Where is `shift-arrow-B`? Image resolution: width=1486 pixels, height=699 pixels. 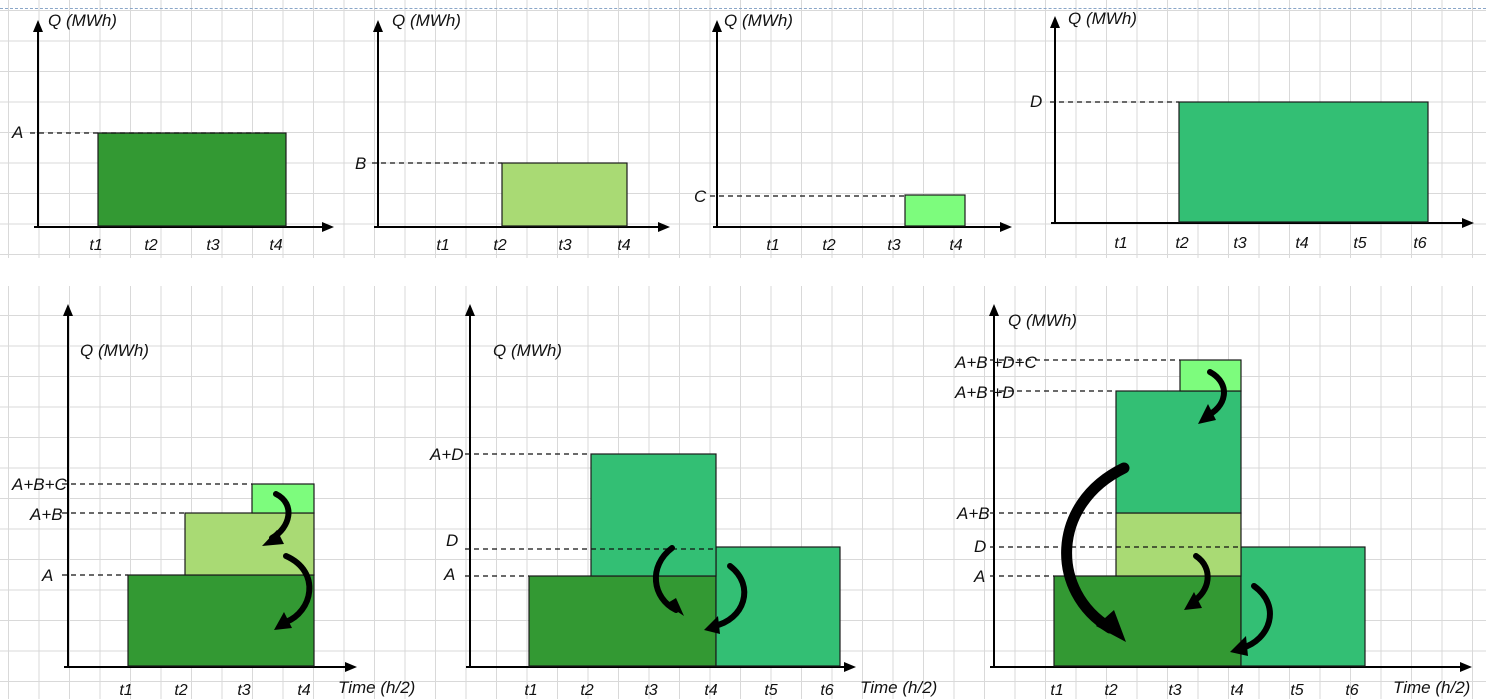 shift-arrow-B is located at coordinates (298, 589).